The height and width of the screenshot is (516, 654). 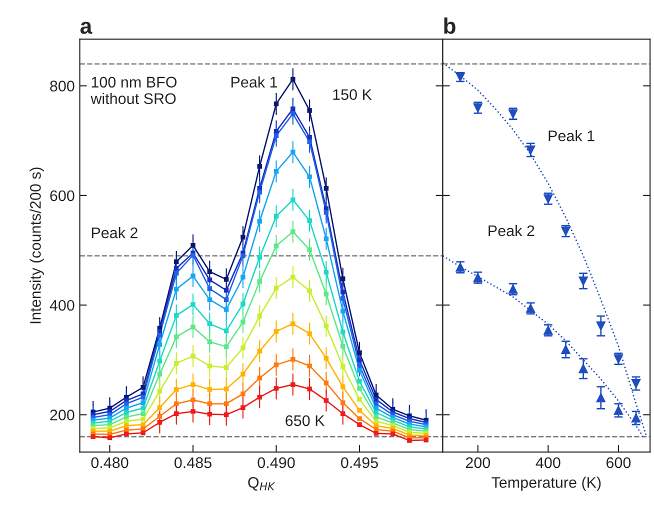 What do you see at coordinates (478, 462) in the screenshot?
I see `x-tick-label: 200` at bounding box center [478, 462].